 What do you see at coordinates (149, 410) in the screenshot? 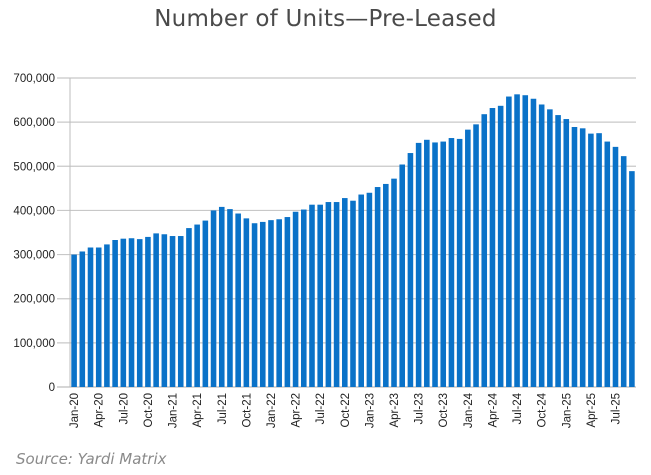
I see `x-tick-label: Oct-20` at bounding box center [149, 410].